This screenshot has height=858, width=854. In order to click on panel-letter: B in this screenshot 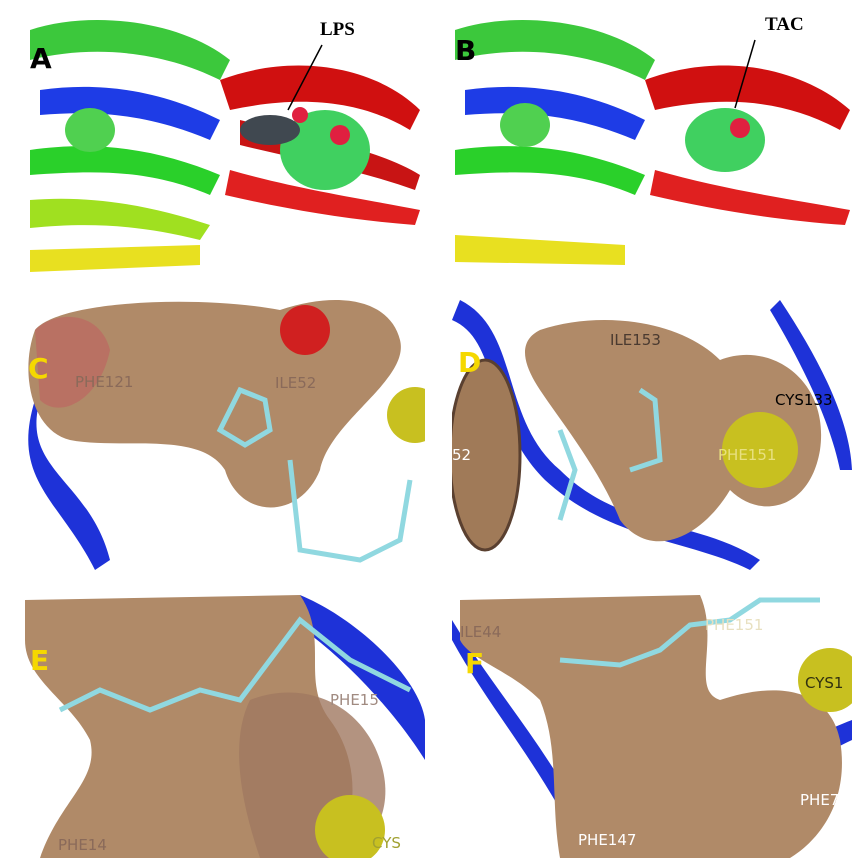, I will do `click(465, 50)`.